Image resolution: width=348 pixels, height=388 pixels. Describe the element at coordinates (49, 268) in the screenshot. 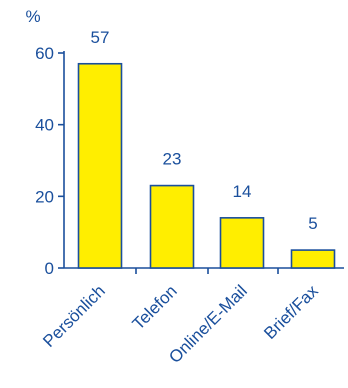

I see `y-tick-label: 0` at that location.